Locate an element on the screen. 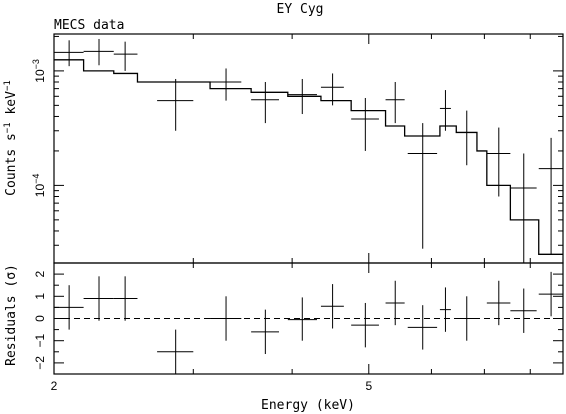 The width and height of the screenshot is (566, 414). y-label-sup-2: −1 is located at coordinates (8, 85).